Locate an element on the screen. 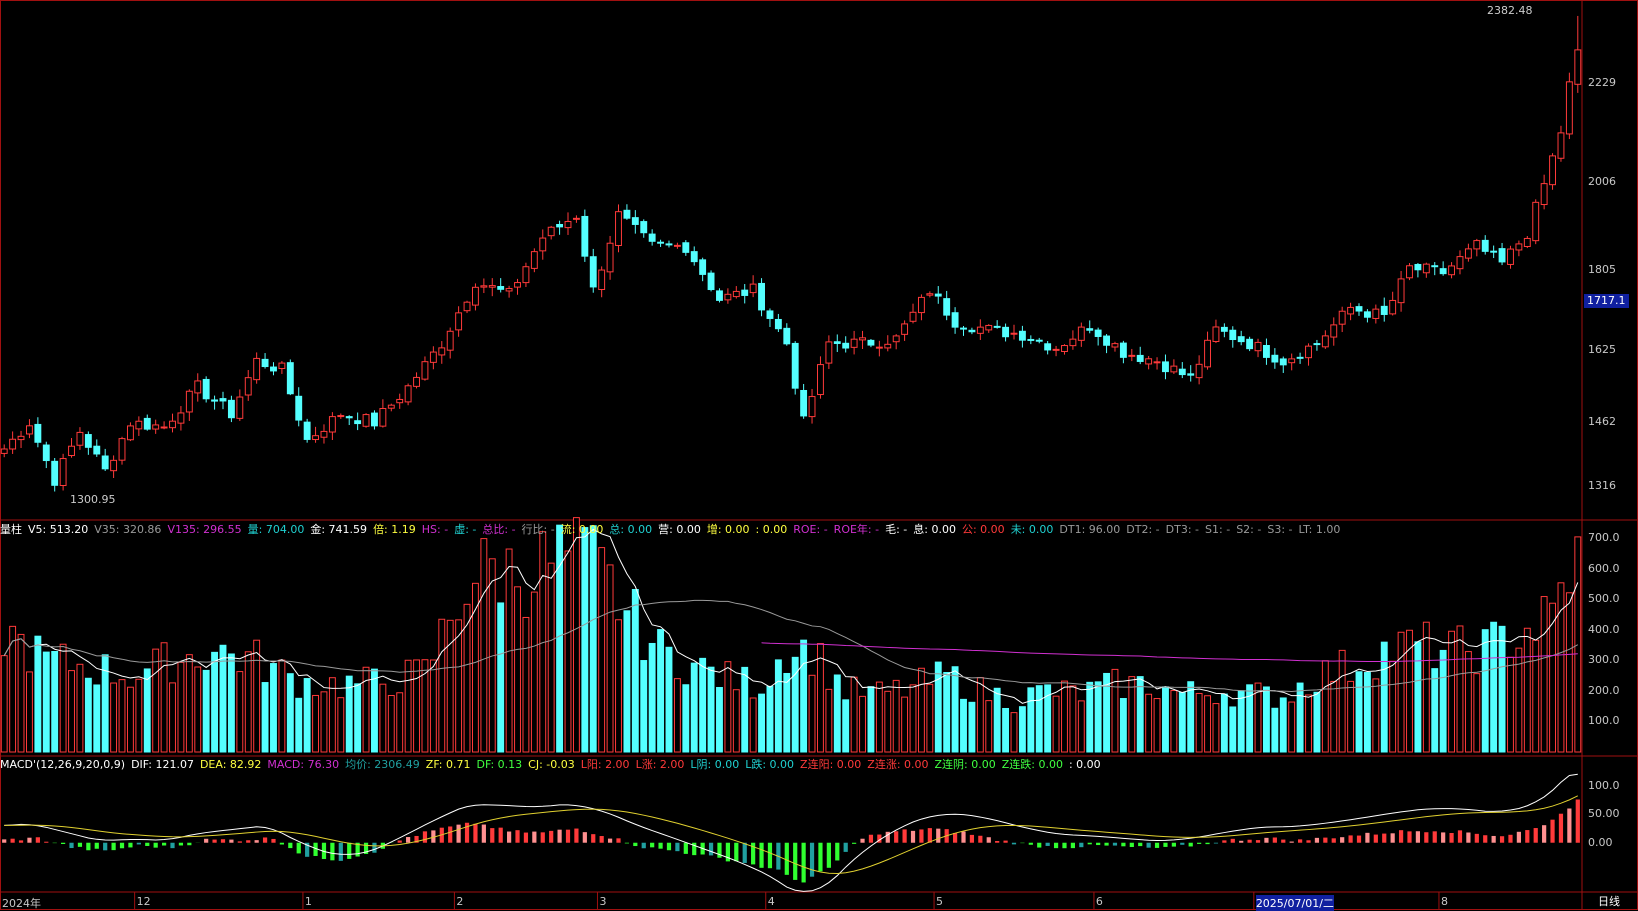 The height and width of the screenshot is (911, 1638). volume-tick-label: 100.0 is located at coordinates (1604, 721).